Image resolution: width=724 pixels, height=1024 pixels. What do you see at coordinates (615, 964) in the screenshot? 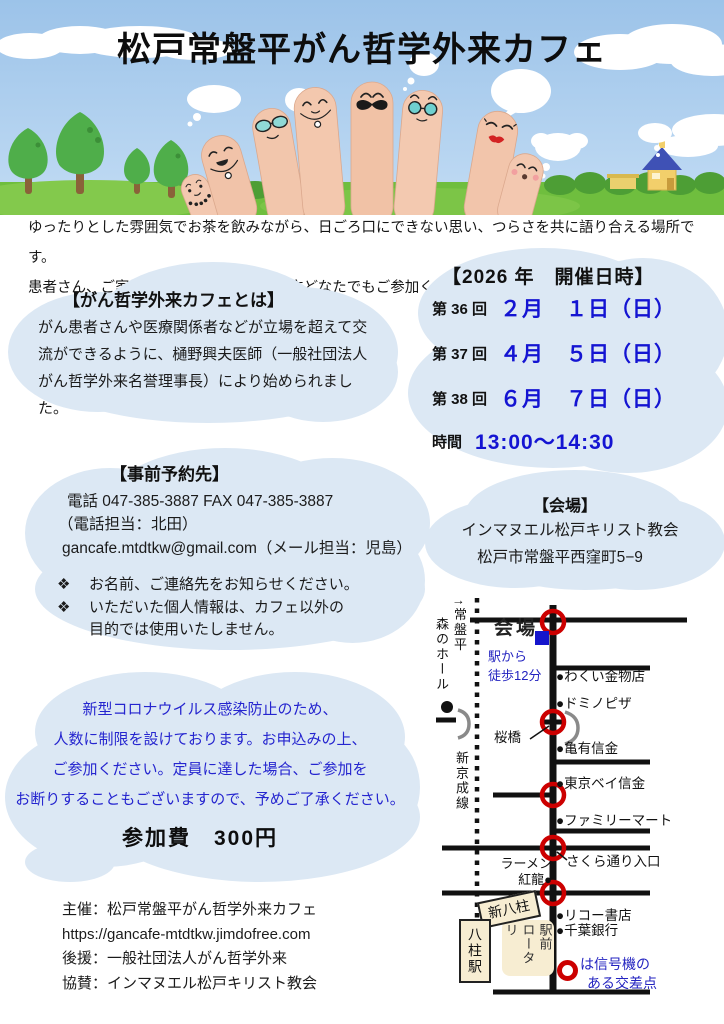
I see `legend-line: は信号機の` at bounding box center [615, 964].